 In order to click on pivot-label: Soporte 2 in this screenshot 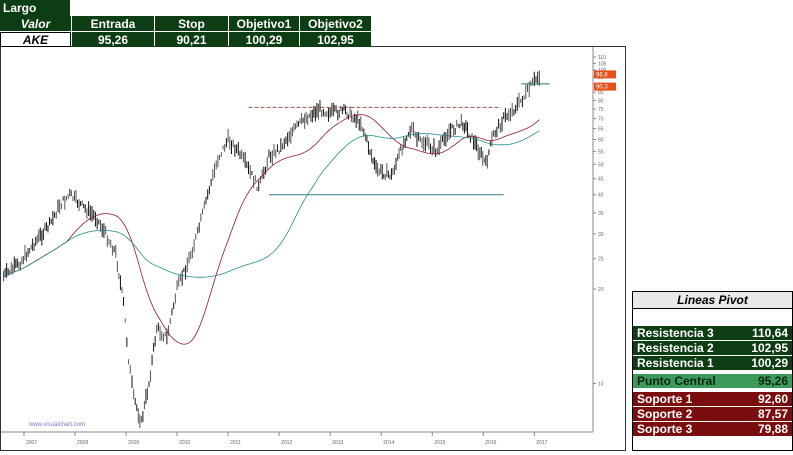, I will do `click(665, 414)`.